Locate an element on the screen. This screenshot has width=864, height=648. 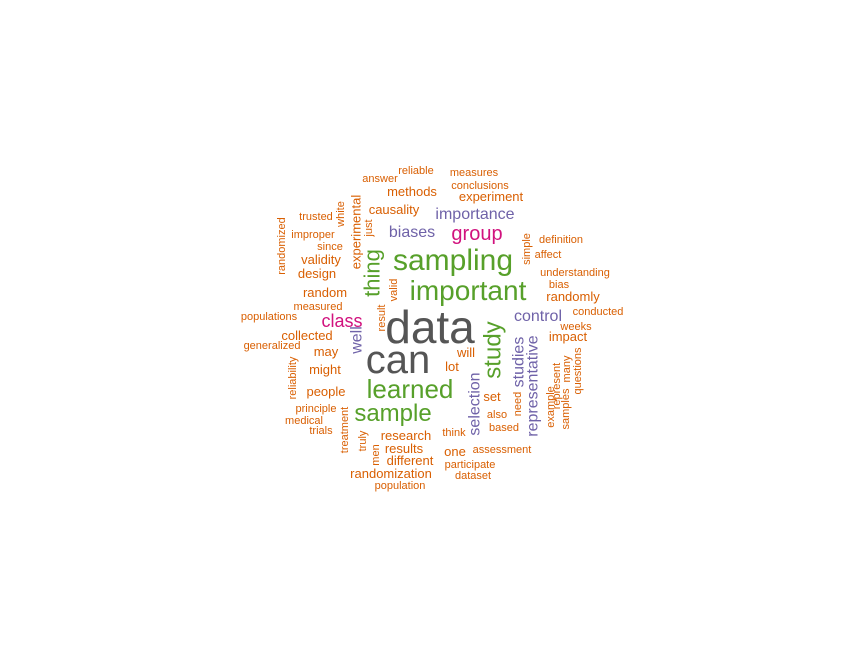
word-conclusions: conclusions is located at coordinates (480, 186).